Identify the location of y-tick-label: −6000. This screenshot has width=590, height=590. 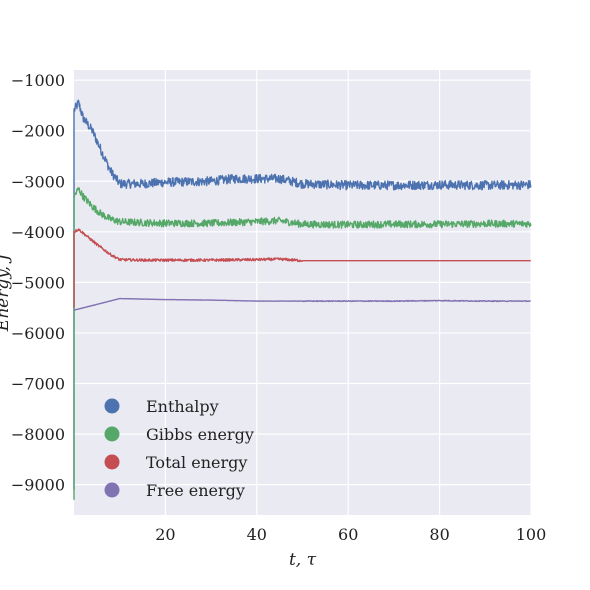
(38, 333).